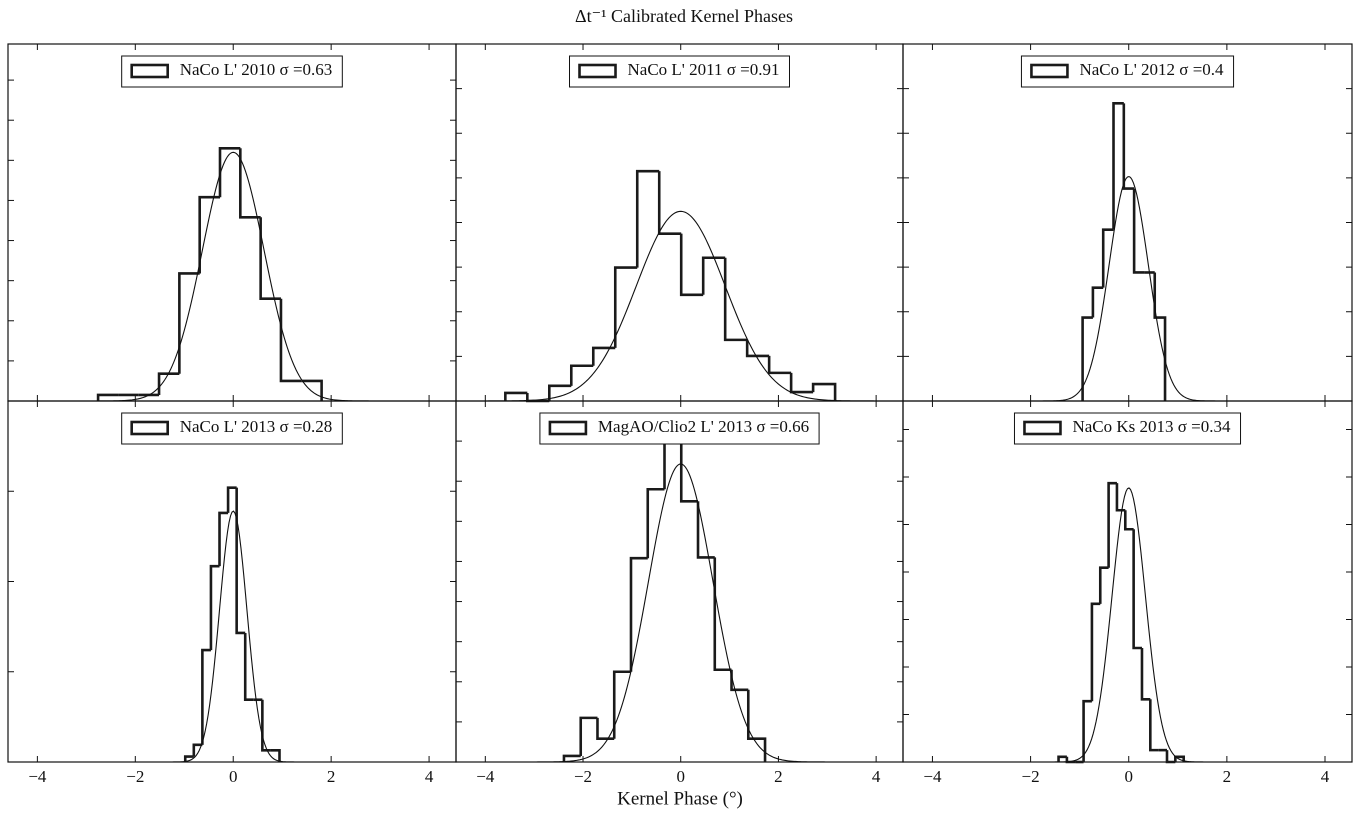 Image resolution: width=1369 pixels, height=814 pixels. I want to click on legend-label: NaCo L' 2013 σ =0.28, so click(256, 426).